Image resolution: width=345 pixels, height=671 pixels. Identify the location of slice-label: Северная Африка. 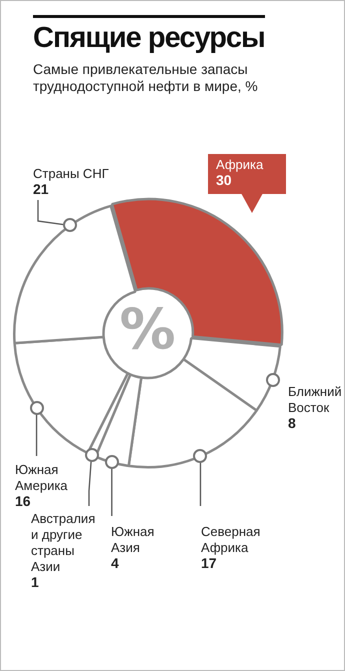
(230, 539).